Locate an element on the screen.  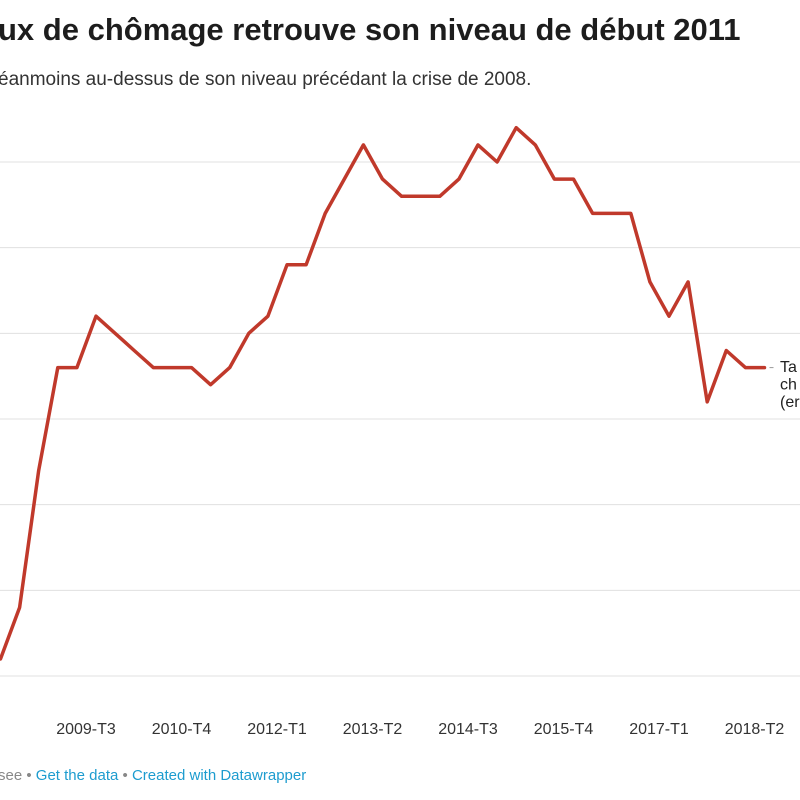
x-tick-label: 2015-T4 is located at coordinates (564, 729).